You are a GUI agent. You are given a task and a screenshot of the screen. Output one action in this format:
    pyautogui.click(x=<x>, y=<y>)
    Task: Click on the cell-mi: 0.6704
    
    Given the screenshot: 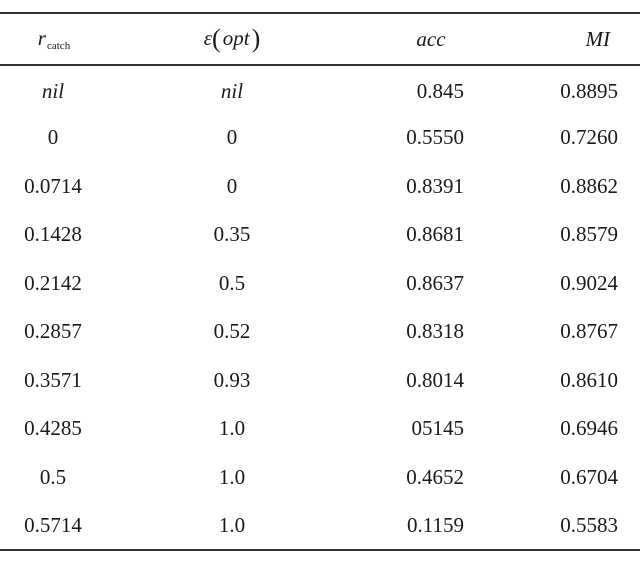 What is the action you would take?
    pyautogui.click(x=589, y=476)
    